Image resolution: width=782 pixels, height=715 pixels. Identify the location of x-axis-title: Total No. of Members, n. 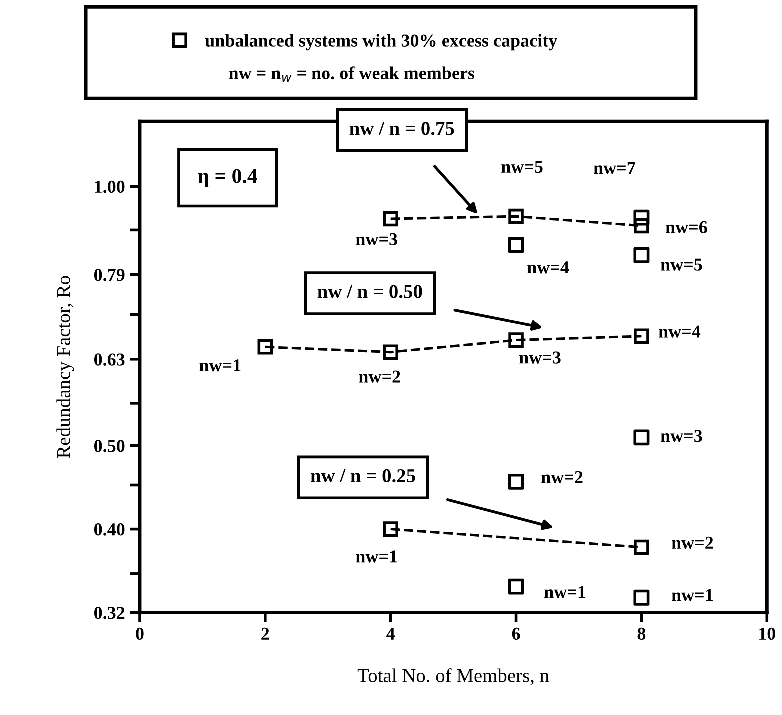
(454, 677).